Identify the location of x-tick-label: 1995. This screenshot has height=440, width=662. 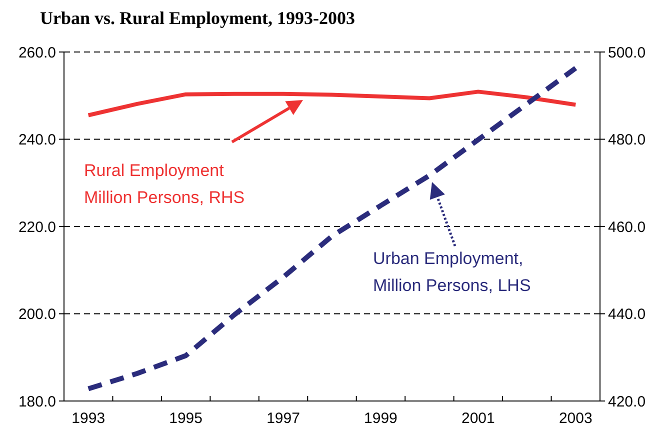
(186, 418).